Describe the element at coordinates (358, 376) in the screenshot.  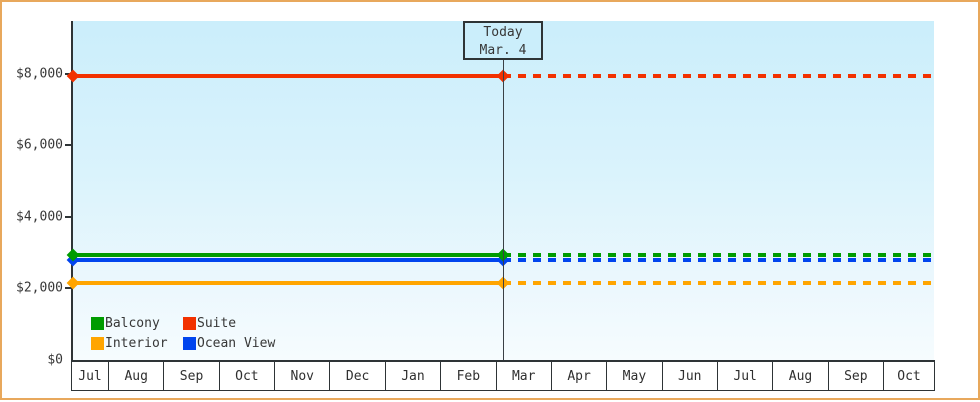
I see `x-axis-month-6: Dec` at that location.